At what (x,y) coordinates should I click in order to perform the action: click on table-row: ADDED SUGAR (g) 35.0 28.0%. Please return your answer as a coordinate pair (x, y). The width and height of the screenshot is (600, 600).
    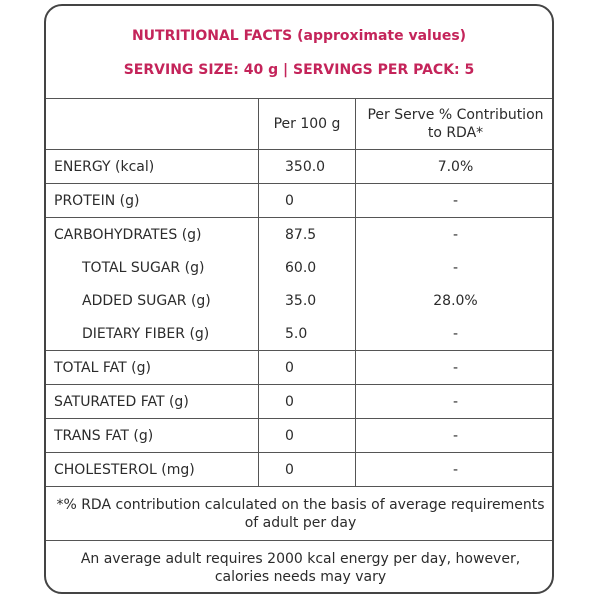
    Looking at the image, I should click on (299, 300).